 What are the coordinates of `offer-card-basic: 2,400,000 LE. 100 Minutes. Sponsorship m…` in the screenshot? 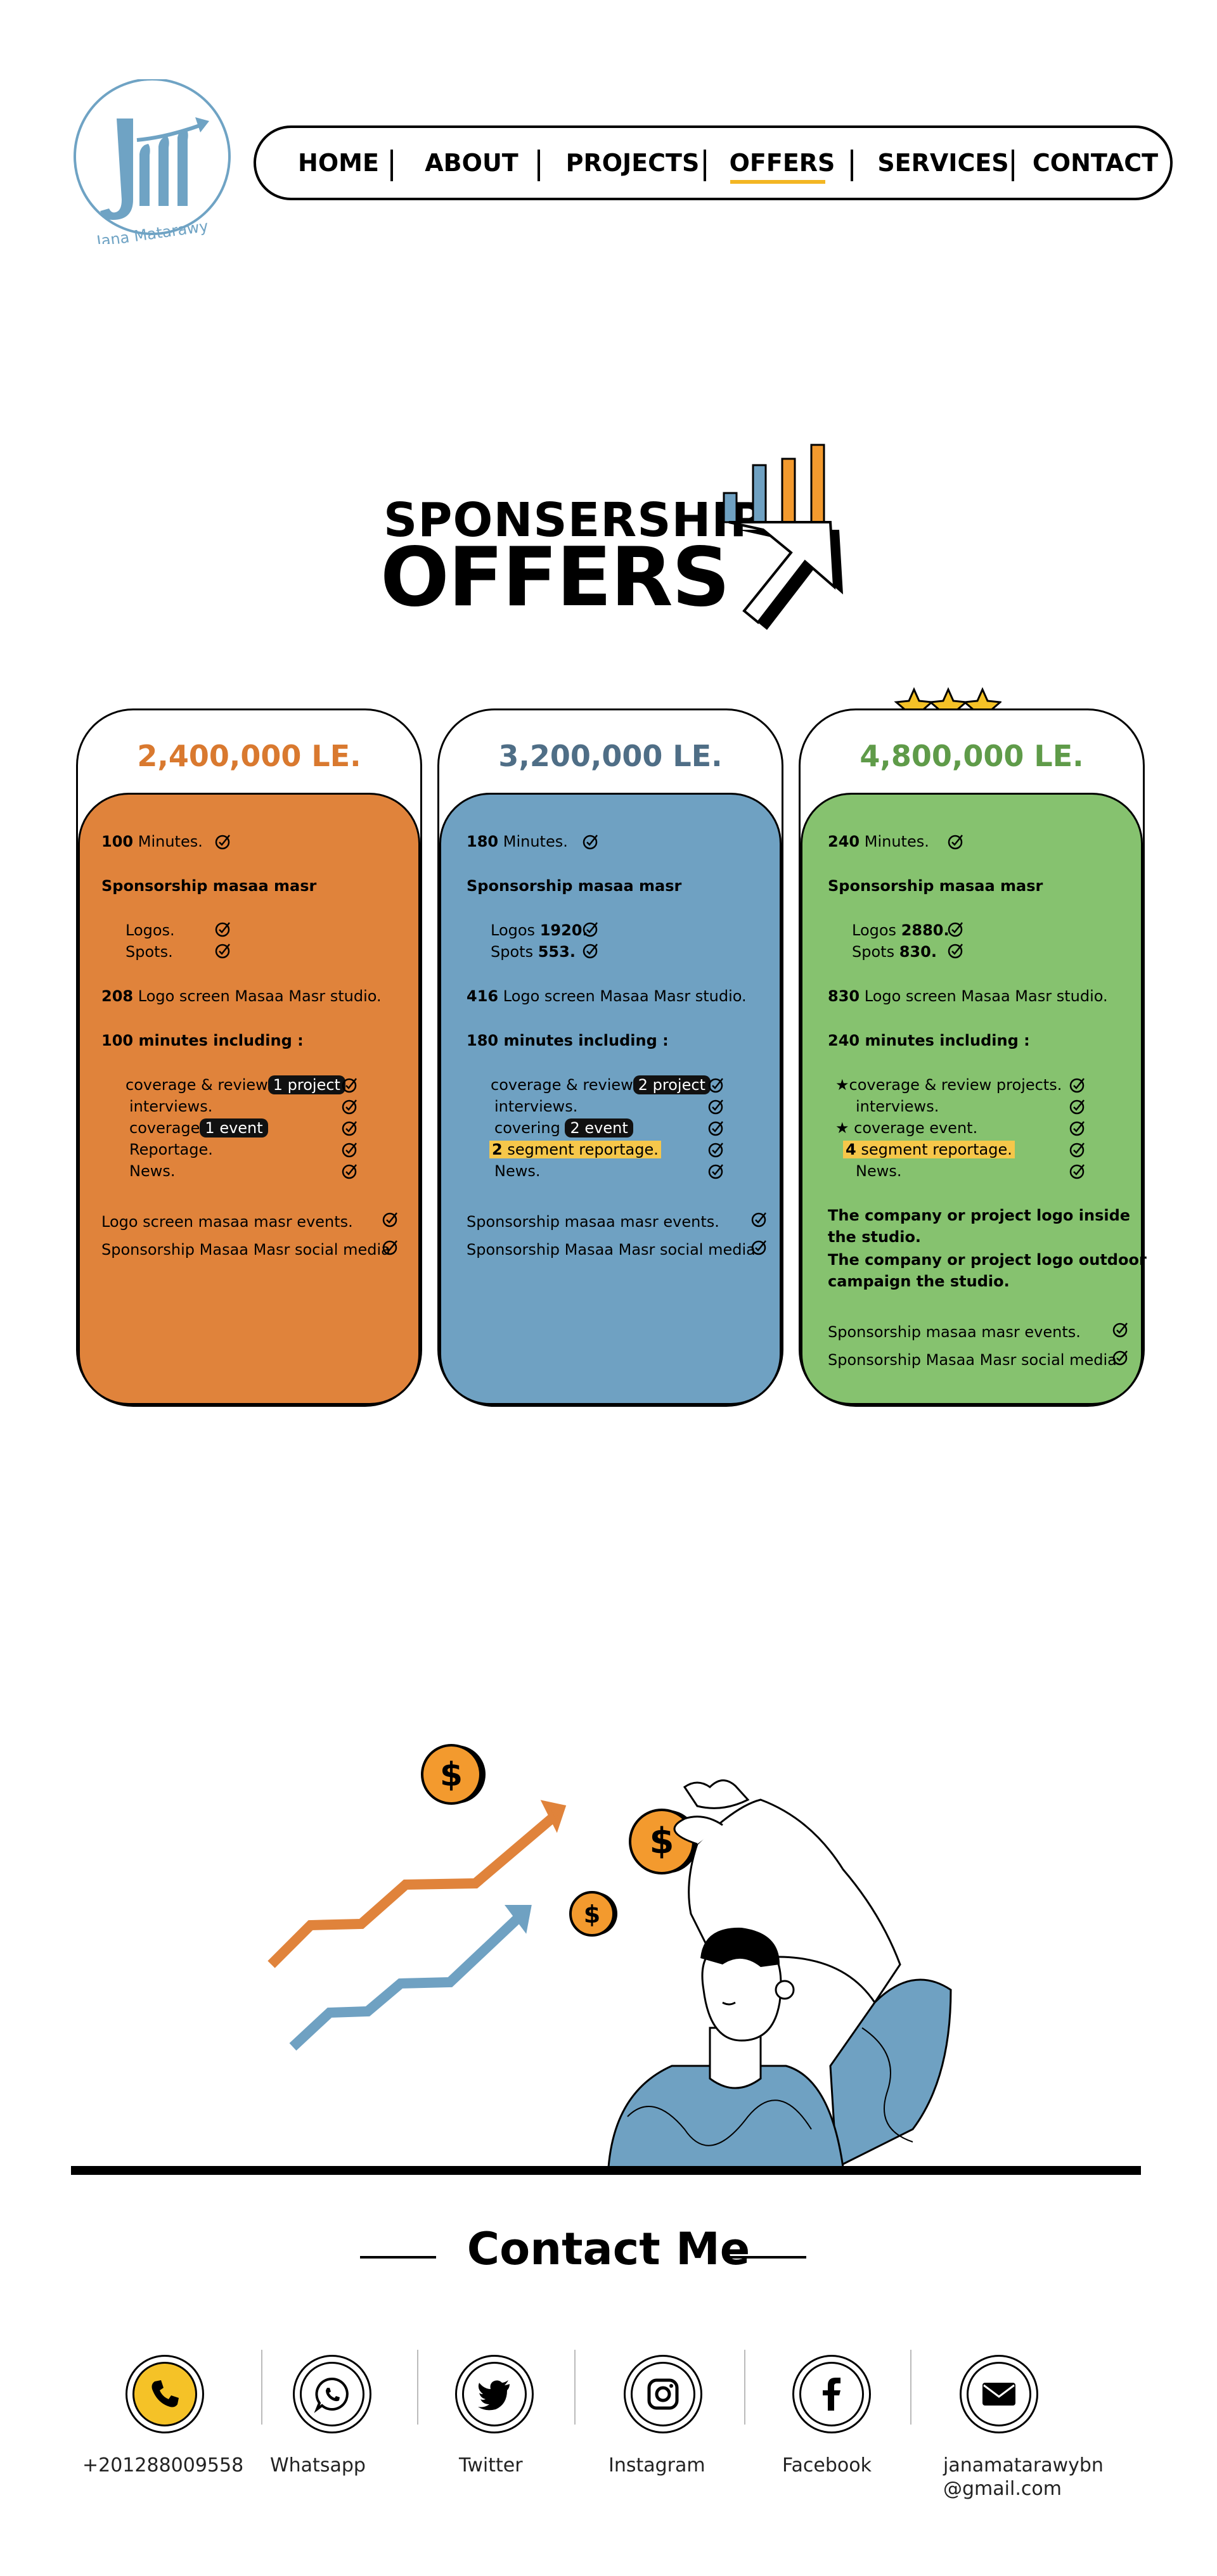 It's located at (249, 1057).